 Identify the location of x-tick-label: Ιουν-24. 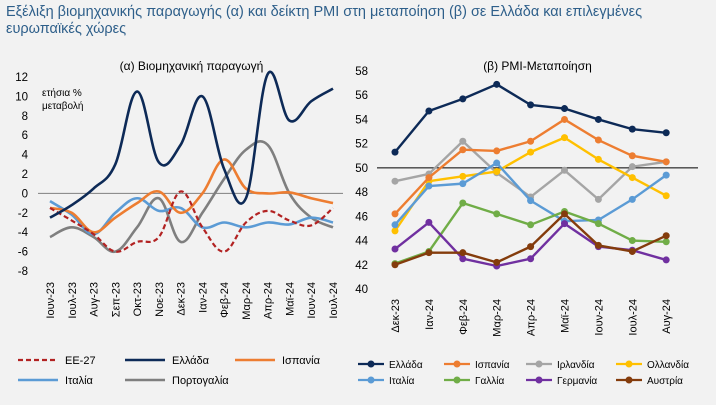
(599, 317).